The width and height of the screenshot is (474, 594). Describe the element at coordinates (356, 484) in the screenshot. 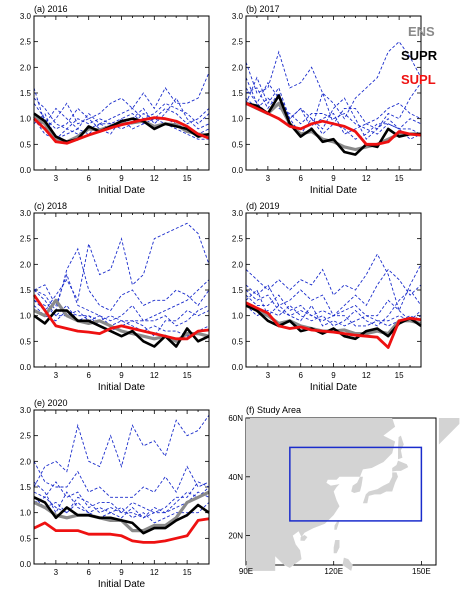

I see `study-area-box` at that location.